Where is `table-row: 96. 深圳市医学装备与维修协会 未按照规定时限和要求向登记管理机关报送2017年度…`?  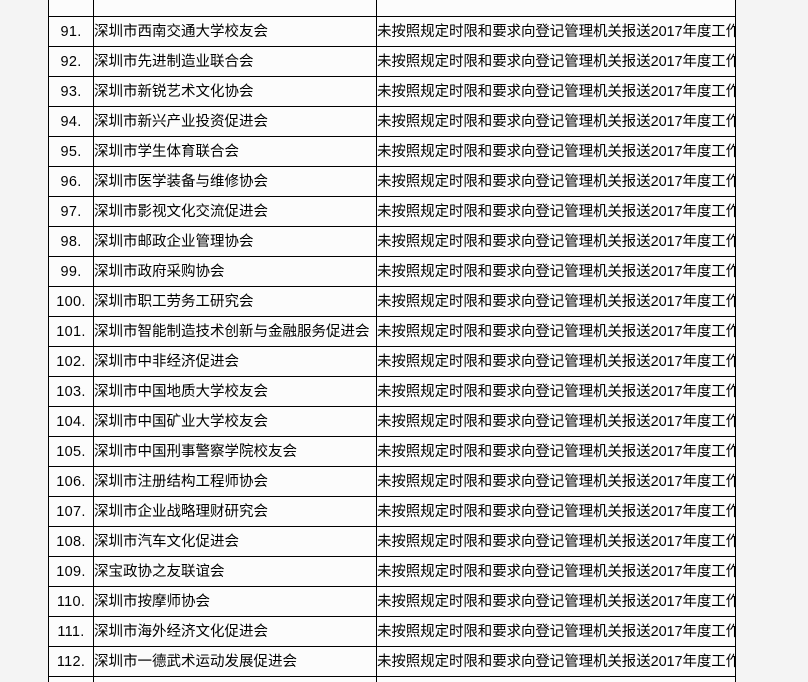 table-row: 96. 深圳市医学装备与维修协会 未按照规定时限和要求向登记管理机关报送2017年度… is located at coordinates (392, 181).